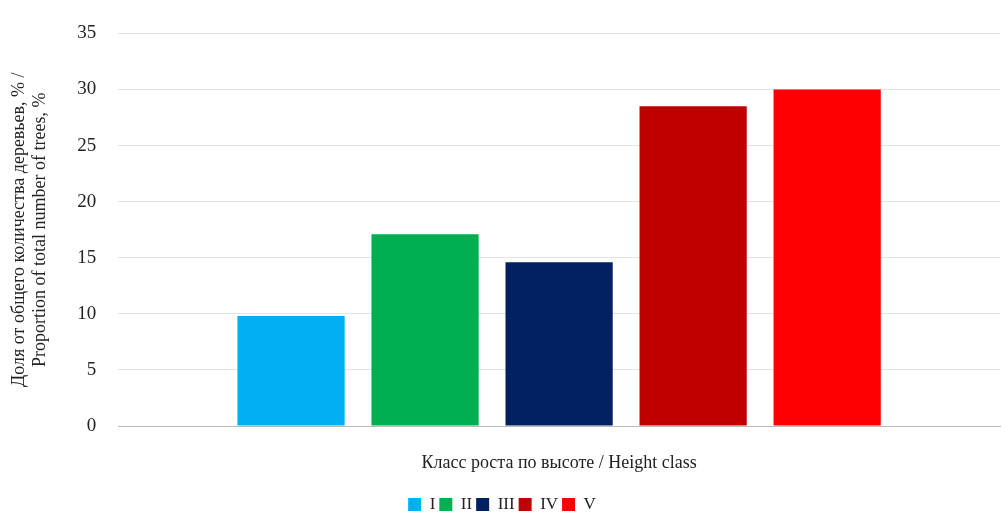  What do you see at coordinates (28, 229) in the screenshot?
I see `y-axis-title: Доля от общего количества деревьев, % / Proportion of total number of trees, %` at bounding box center [28, 229].